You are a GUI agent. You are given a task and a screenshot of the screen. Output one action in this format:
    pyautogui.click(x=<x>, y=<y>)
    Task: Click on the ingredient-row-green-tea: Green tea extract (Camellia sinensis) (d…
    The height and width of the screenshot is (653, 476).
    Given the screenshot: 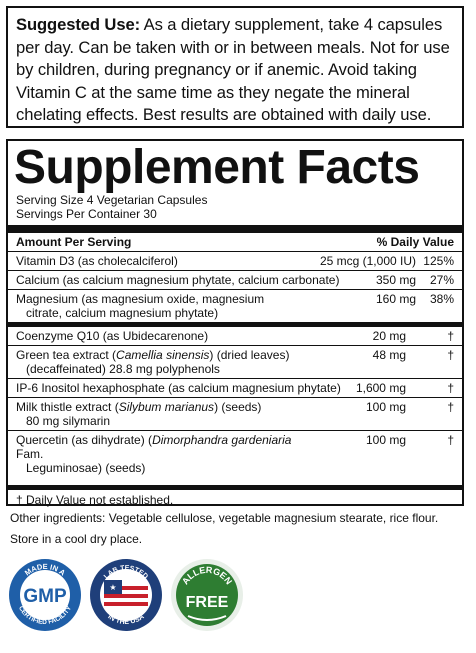 What is the action you would take?
    pyautogui.click(x=235, y=362)
    